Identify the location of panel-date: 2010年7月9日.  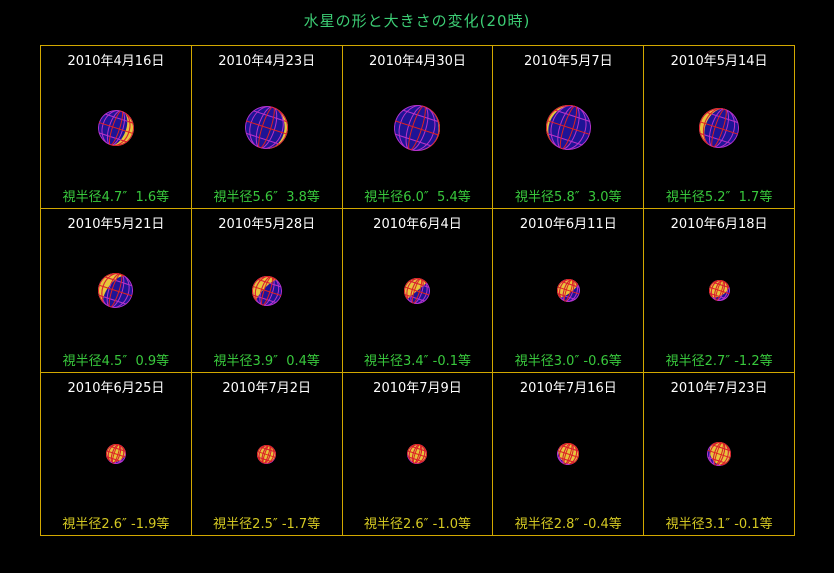
(417, 388).